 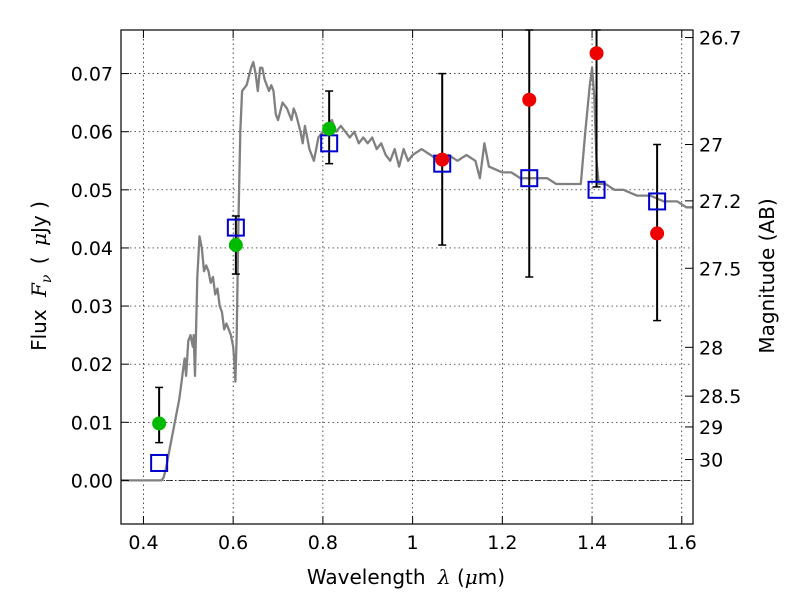 I want to click on x-tick-label: 0.4, so click(x=143, y=543).